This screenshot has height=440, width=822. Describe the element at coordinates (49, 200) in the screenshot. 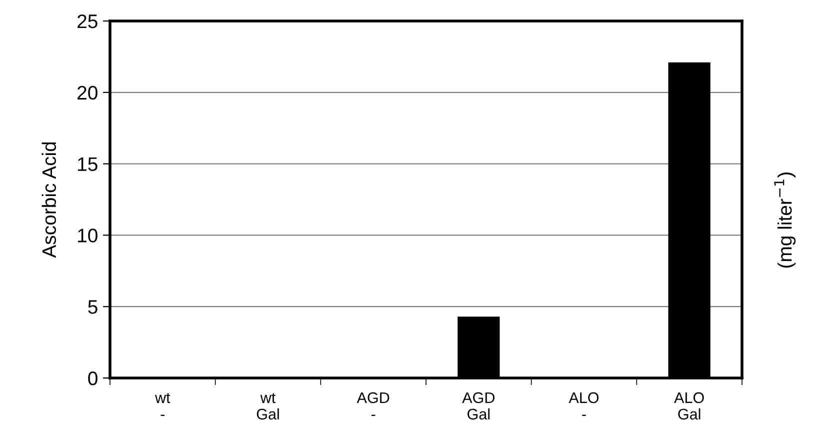

I see `y-axis-title: Ascorbic Acid` at that location.